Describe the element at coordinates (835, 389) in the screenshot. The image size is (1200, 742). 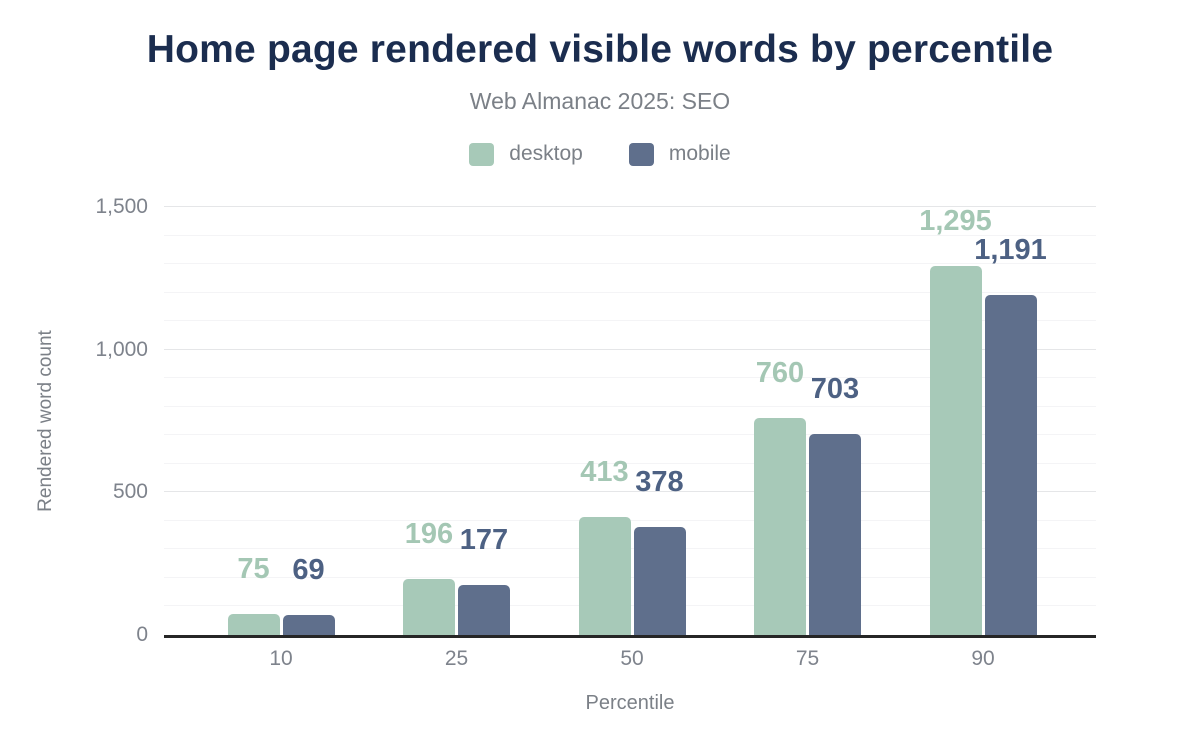
I see `bar-value-label-mobile-p75: 703` at that location.